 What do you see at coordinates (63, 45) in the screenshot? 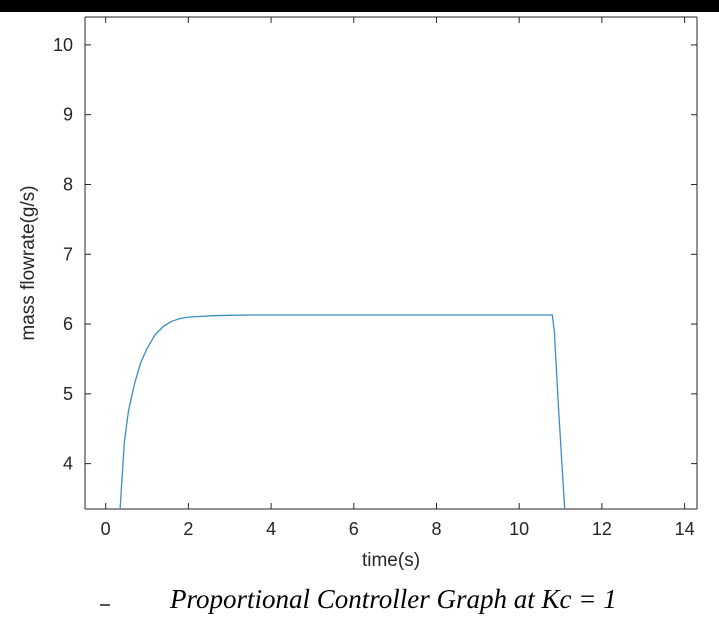
I see `y-tick-label: 10` at bounding box center [63, 45].